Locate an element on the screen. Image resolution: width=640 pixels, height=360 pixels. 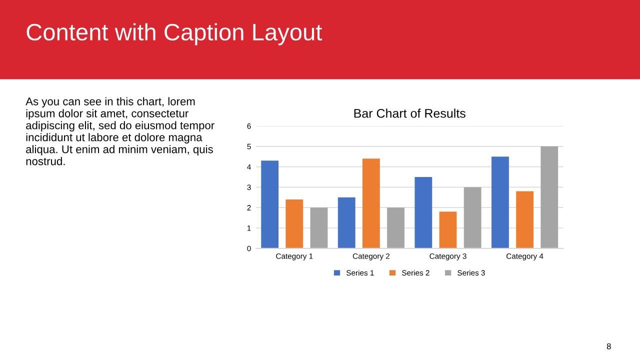
text: 8 is located at coordinates (608, 346).